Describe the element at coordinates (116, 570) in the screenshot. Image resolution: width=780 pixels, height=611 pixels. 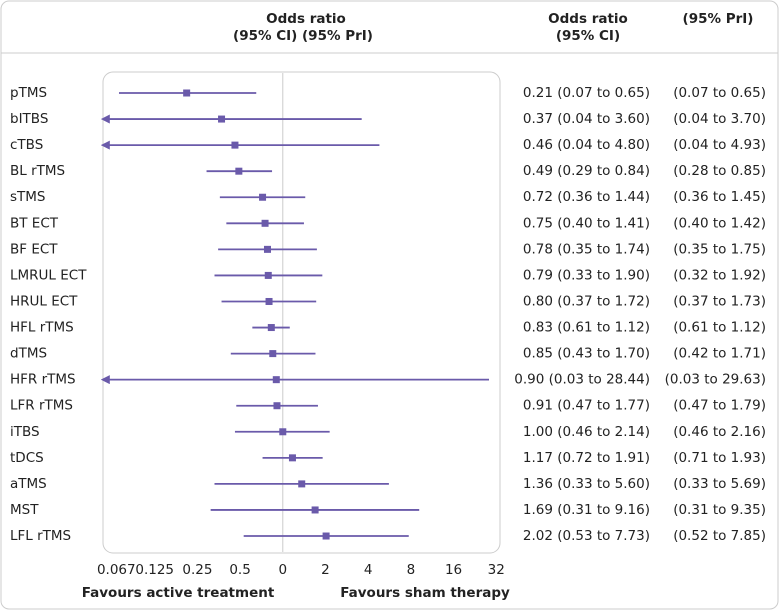
I see `x-tick-label: 0.067` at that location.